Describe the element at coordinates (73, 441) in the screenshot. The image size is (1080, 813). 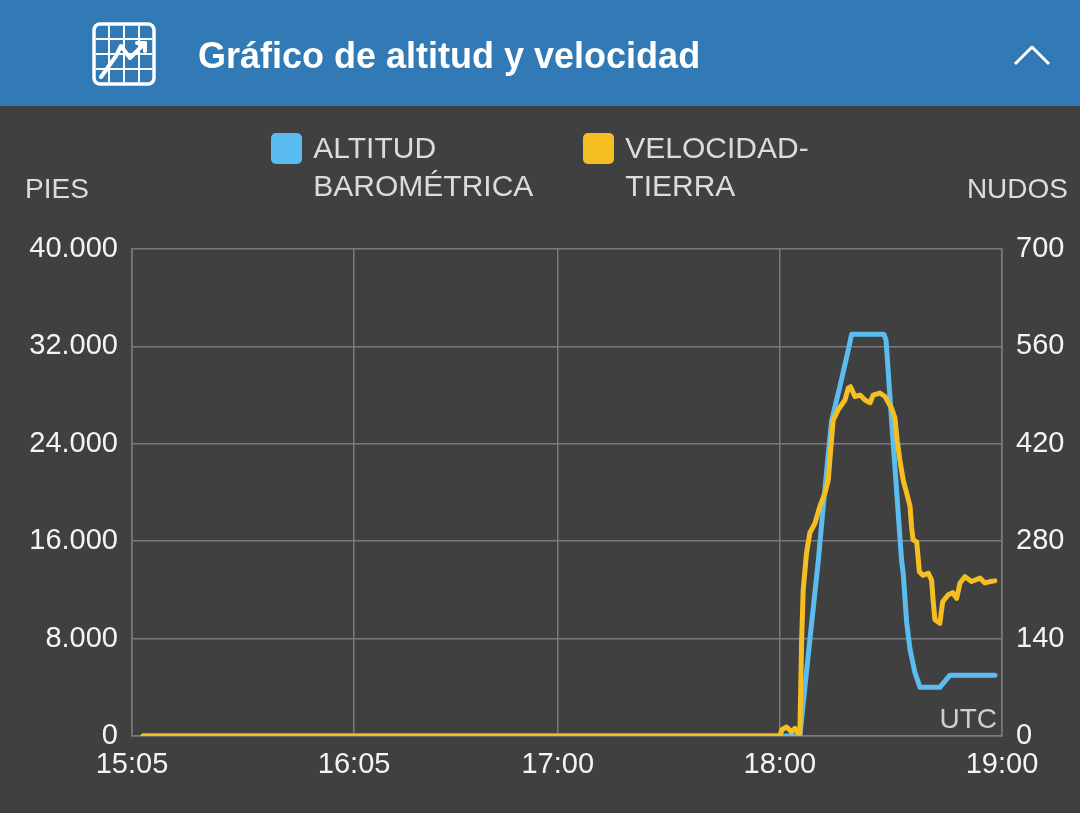
I see `y-tick-label: 24.000` at that location.